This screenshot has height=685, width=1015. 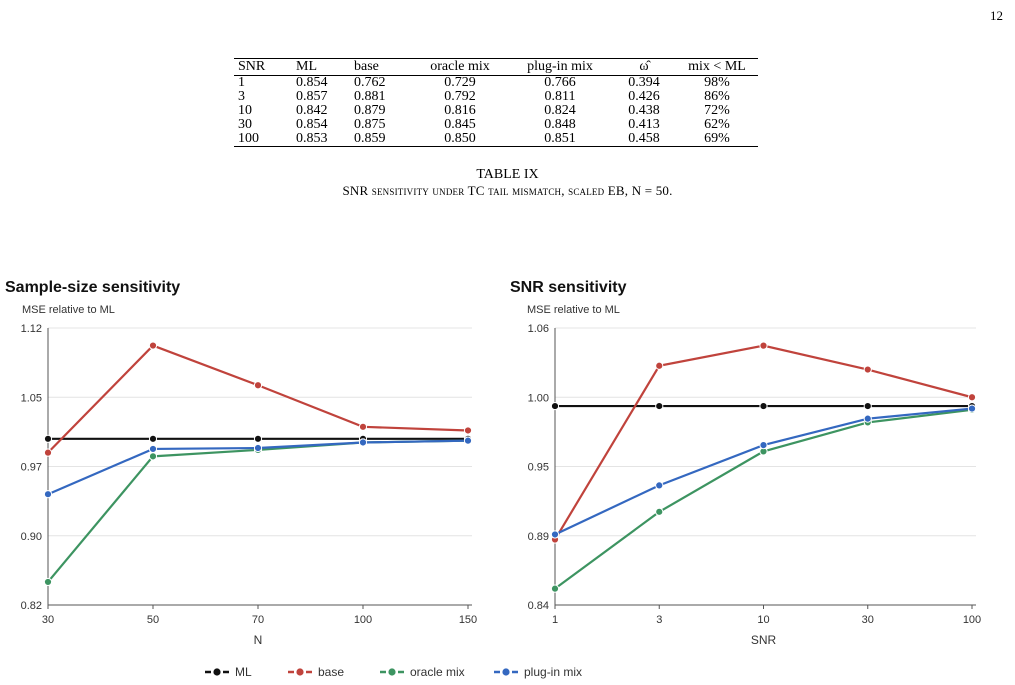 I want to click on col-header-plugin-mix: plug-in mix, so click(x=560, y=67).